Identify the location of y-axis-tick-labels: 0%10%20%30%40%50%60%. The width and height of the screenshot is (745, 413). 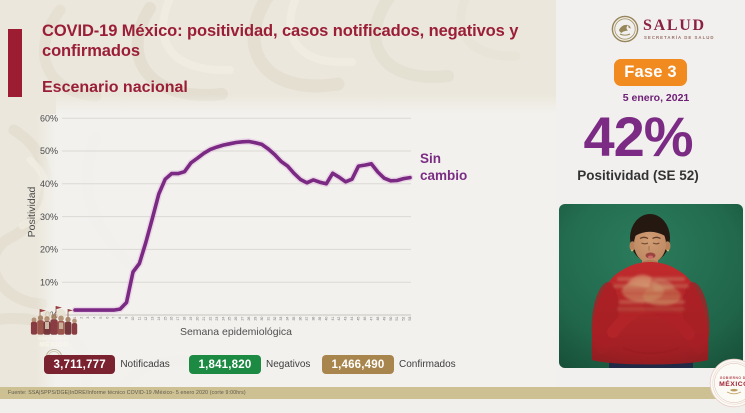
(49, 216).